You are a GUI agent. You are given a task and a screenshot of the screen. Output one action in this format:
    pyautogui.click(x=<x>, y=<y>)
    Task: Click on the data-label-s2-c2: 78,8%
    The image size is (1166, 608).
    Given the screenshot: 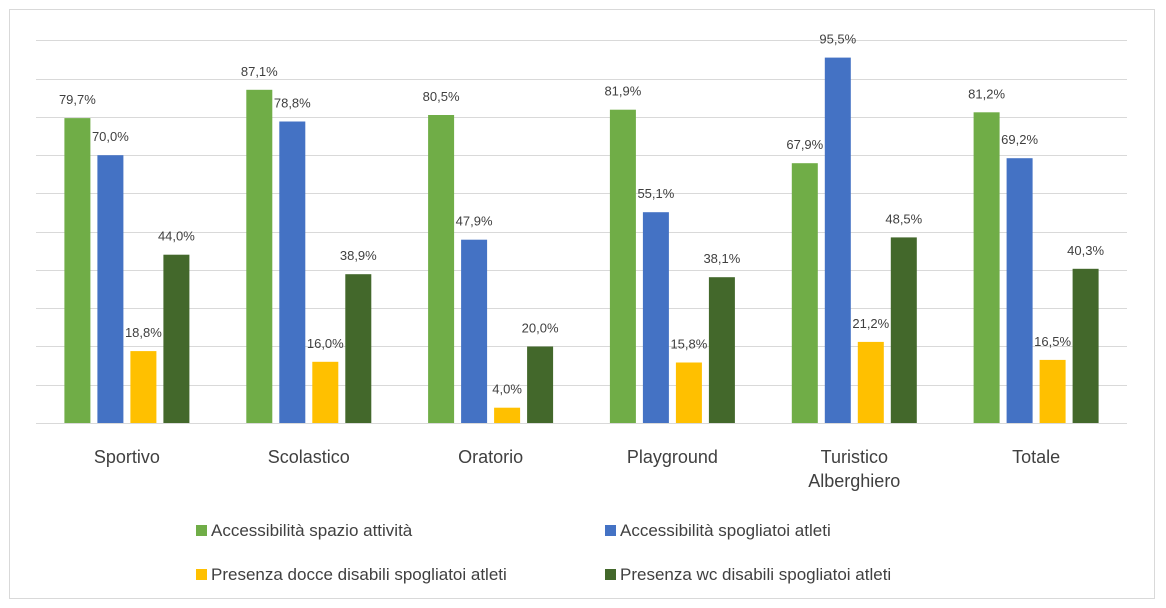 What is the action you would take?
    pyautogui.click(x=292, y=103)
    